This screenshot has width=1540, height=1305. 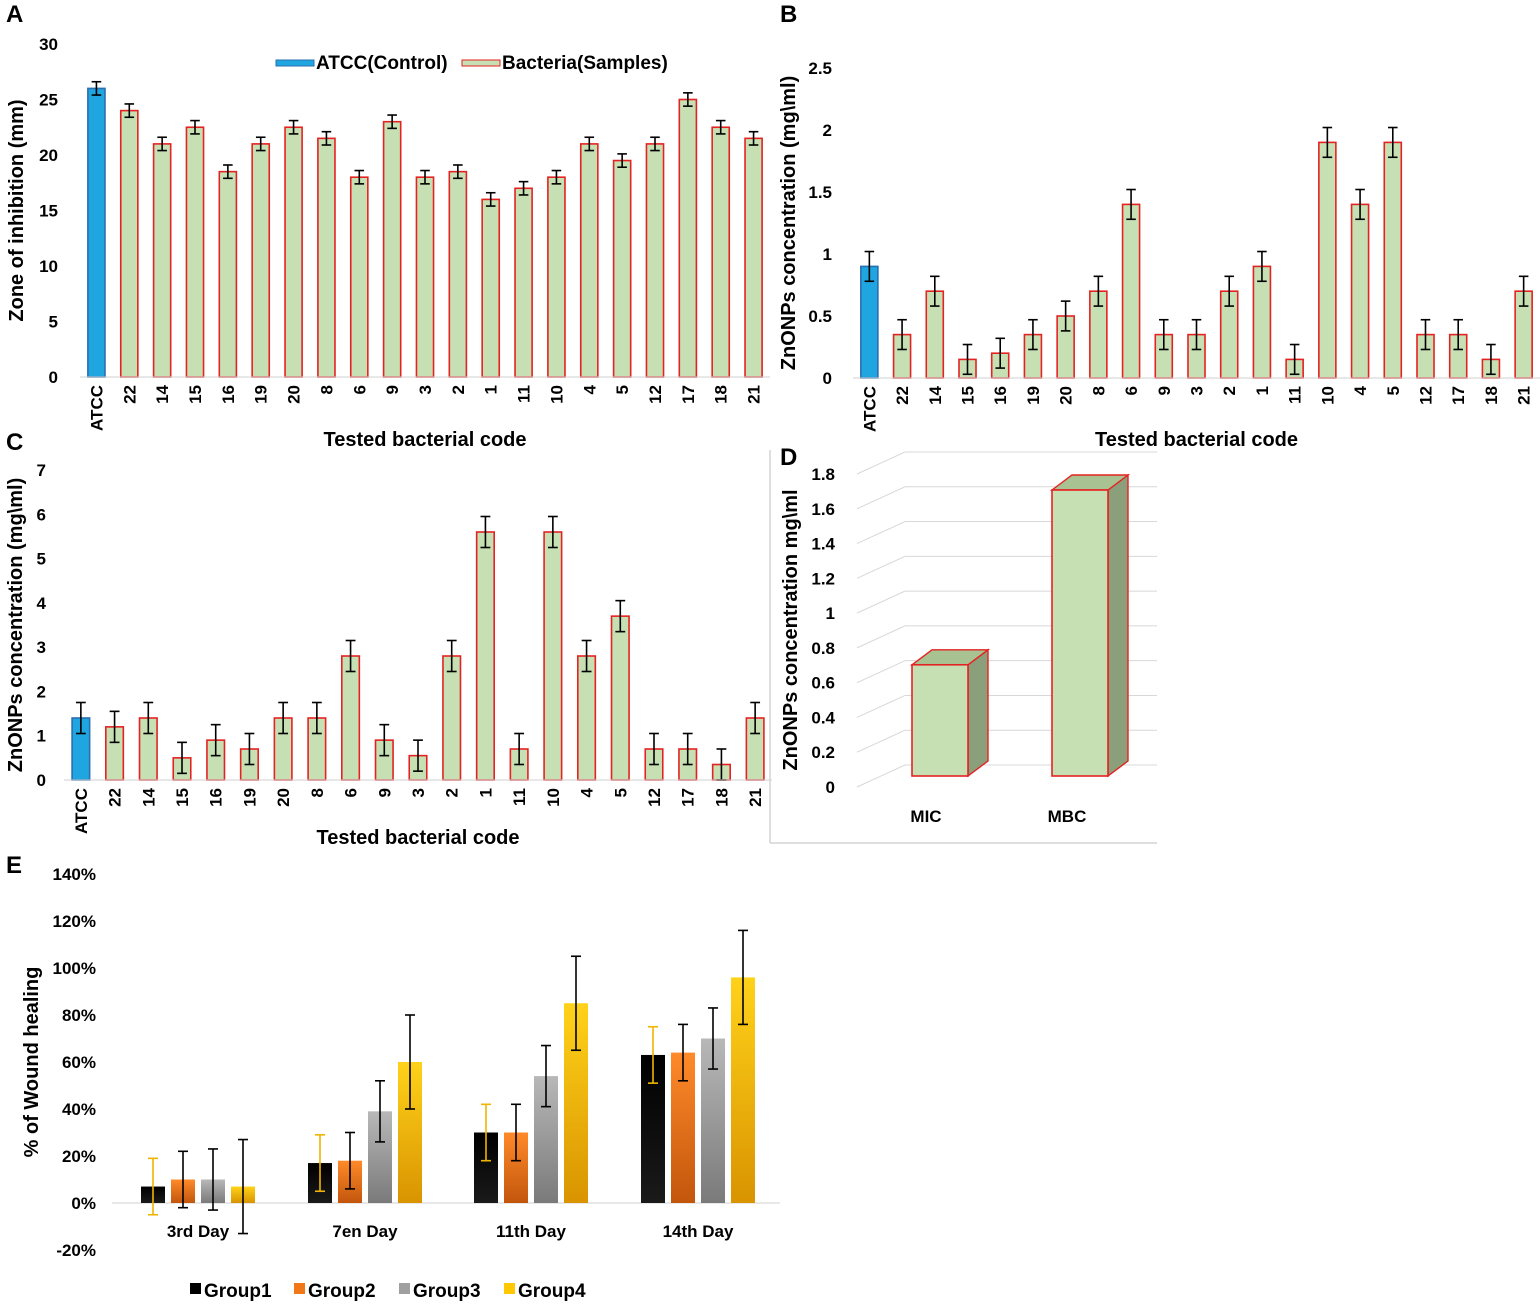 What do you see at coordinates (195, 1288) in the screenshot?
I see `legend-swatch-group1` at bounding box center [195, 1288].